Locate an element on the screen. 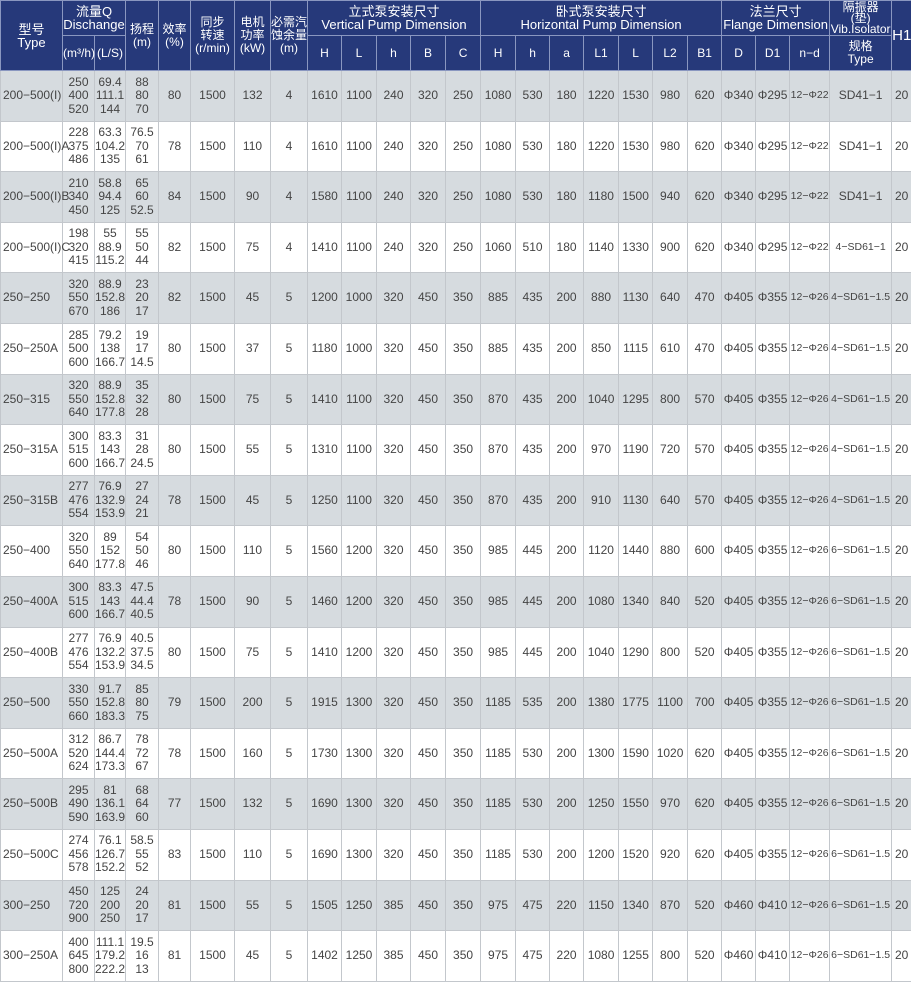 This screenshot has width=911, height=982. cell-power: 200 is located at coordinates (253, 703).